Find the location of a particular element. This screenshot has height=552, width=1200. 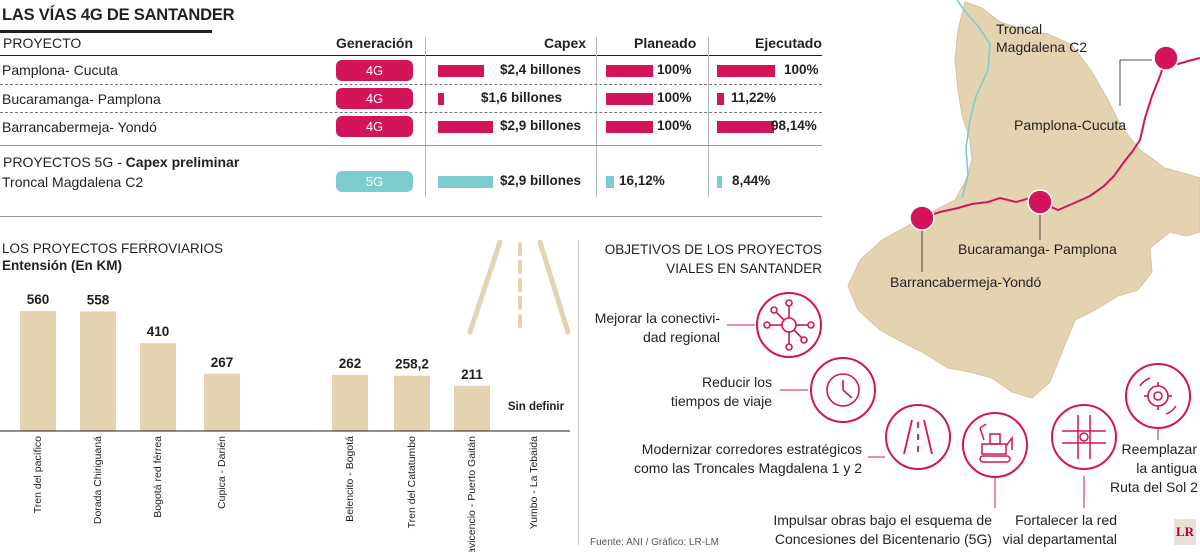

row-name: Pamplona- Cucuta is located at coordinates (60, 70).